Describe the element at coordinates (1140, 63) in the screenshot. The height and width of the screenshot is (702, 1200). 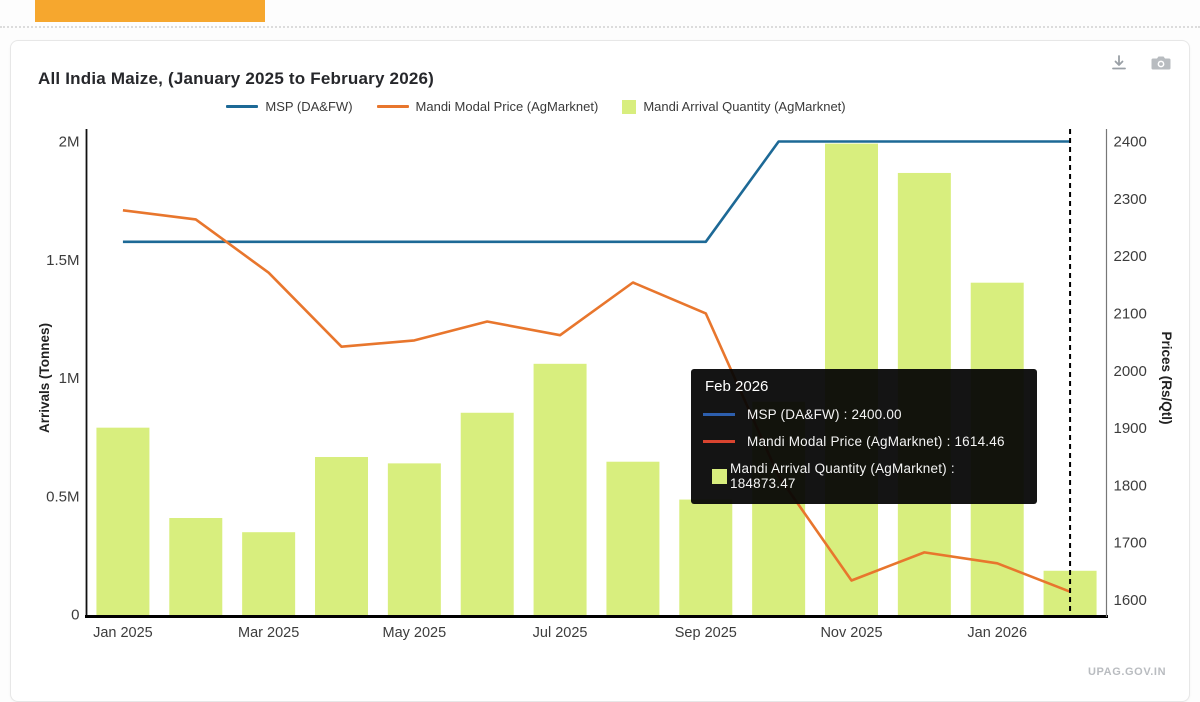
I see `chart-toolbar` at that location.